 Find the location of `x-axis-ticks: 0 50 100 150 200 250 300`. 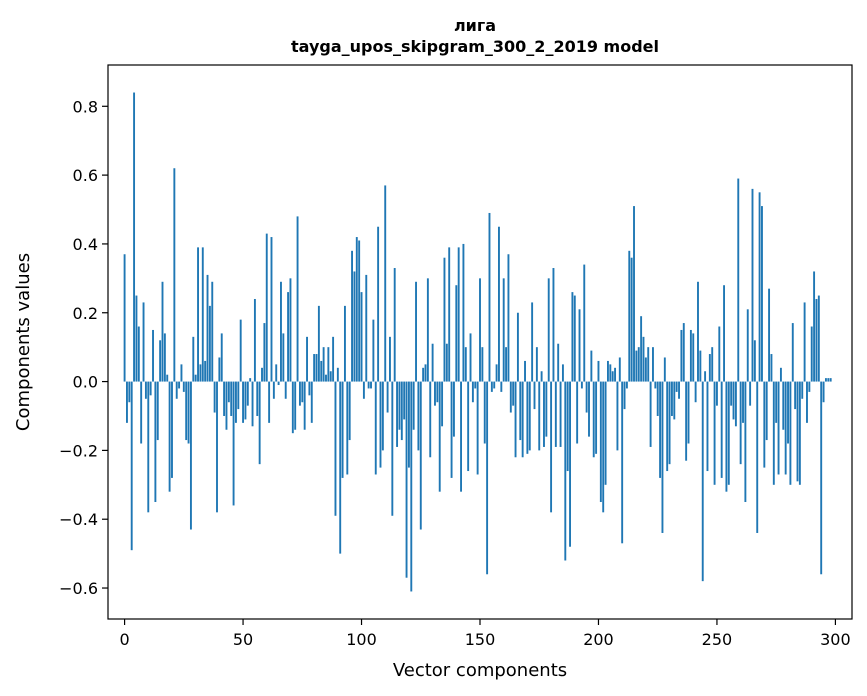

x-axis-ticks: 0 50 100 150 200 250 300 is located at coordinates (485, 634).